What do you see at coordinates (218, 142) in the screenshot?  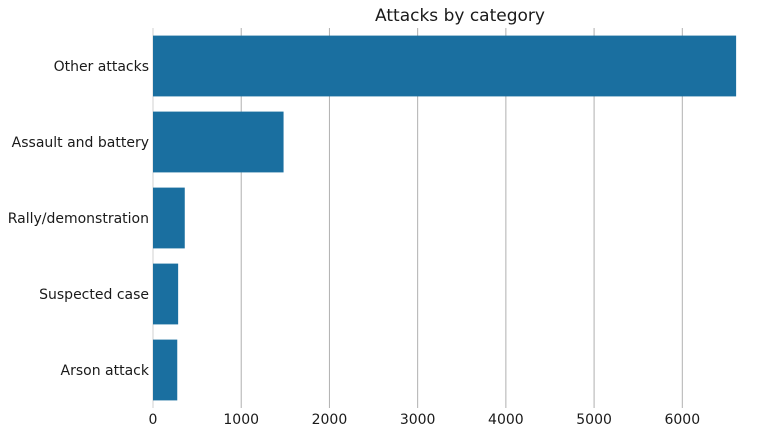 I see `bar-assault-and-battery` at bounding box center [218, 142].